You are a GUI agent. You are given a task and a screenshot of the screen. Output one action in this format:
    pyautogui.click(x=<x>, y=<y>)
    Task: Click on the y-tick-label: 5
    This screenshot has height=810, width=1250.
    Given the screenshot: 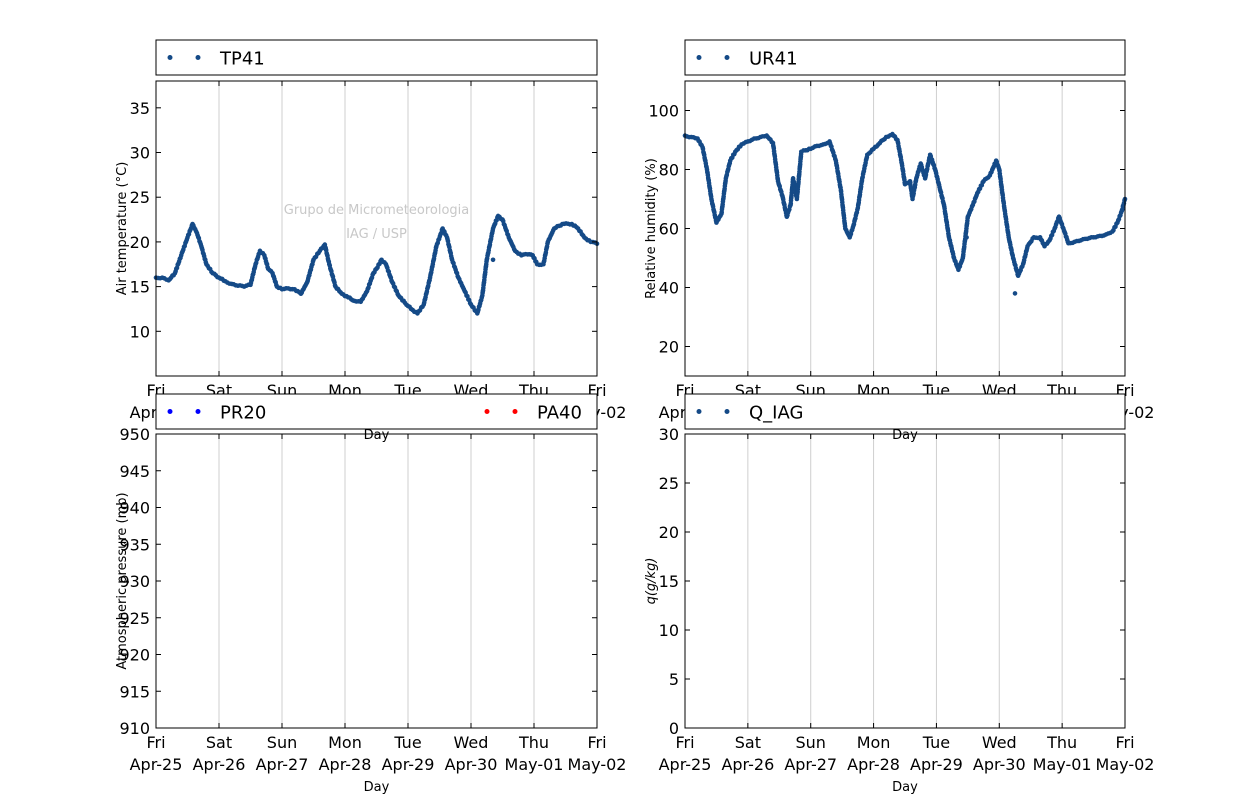 What is the action you would take?
    pyautogui.click(x=674, y=679)
    